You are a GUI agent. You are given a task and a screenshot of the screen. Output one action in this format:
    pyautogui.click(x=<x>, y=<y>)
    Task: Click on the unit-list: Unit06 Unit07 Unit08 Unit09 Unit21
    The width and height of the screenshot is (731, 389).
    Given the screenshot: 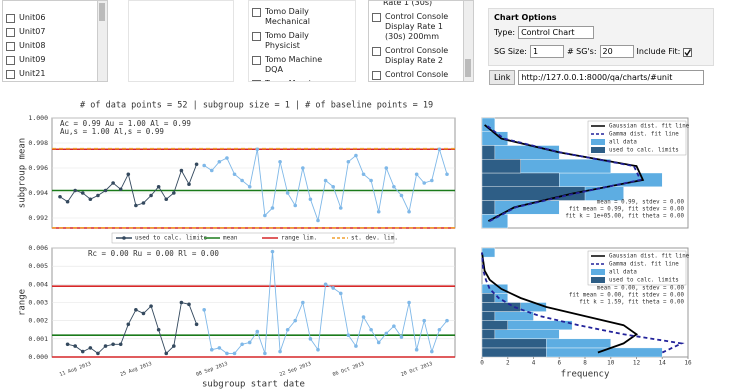 What is the action you would take?
    pyautogui.click(x=55, y=41)
    